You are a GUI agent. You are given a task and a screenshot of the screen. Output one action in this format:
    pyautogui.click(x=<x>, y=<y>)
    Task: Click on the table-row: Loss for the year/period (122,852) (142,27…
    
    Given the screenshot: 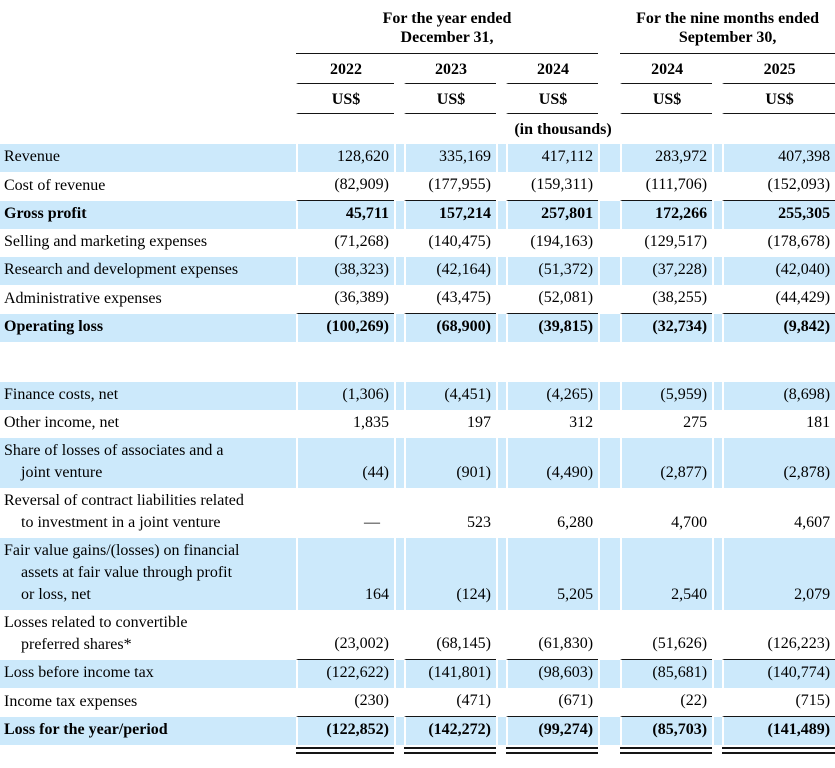 What is the action you would take?
    pyautogui.click(x=417, y=731)
    